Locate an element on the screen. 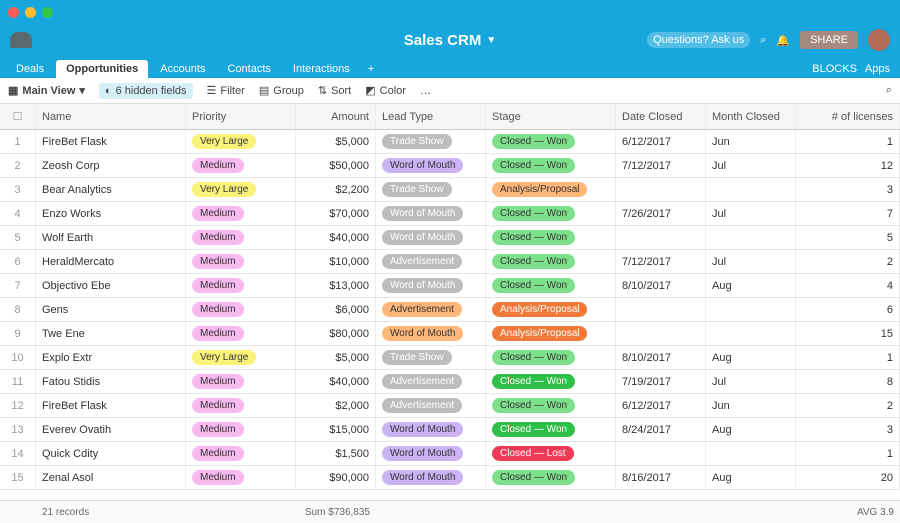 The height and width of the screenshot is (523, 900). base-title: Sales CRM ▼ is located at coordinates (450, 40).